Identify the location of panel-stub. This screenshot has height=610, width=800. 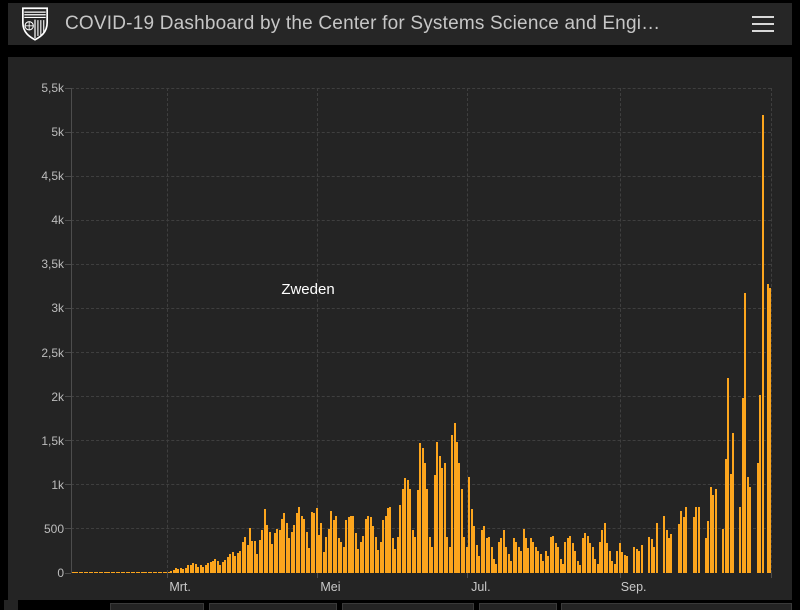
(408, 606).